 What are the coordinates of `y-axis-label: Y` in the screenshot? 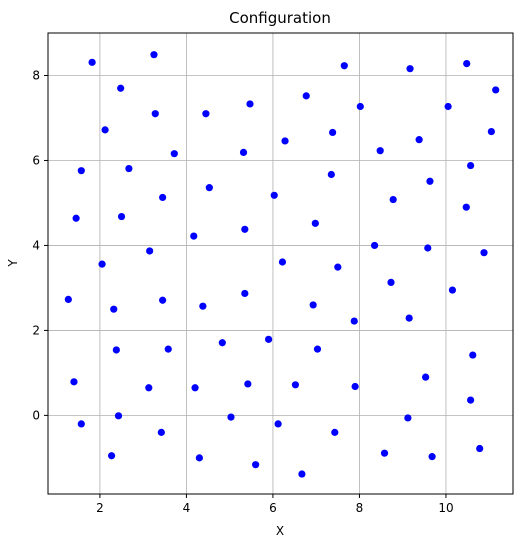 It's located at (13, 263).